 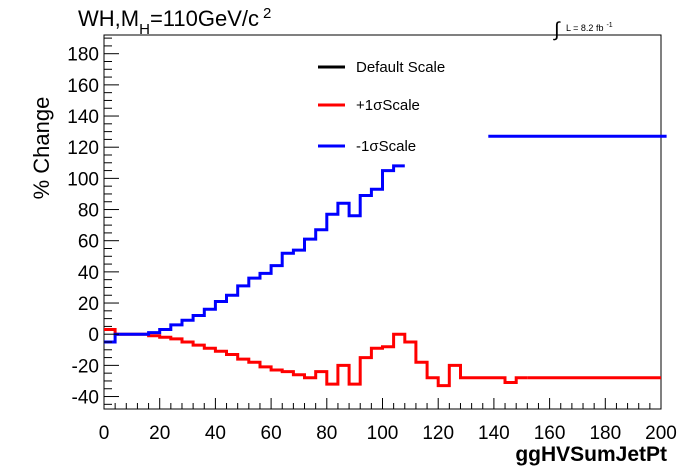 What do you see at coordinates (215, 433) in the screenshot?
I see `x-tick-label-40: 40` at bounding box center [215, 433].